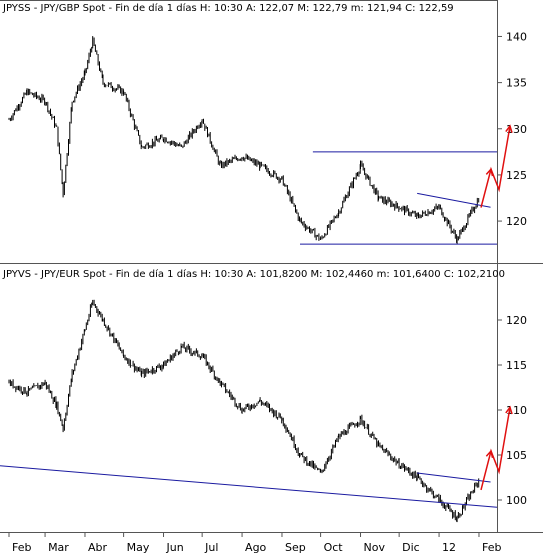  What do you see at coordinates (516, 365) in the screenshot?
I see `y-tick-label: 115` at bounding box center [516, 365].